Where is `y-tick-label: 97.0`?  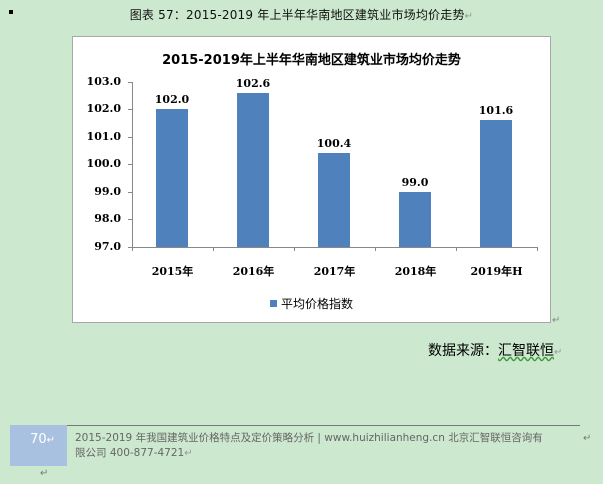
y-tick-label: 97.0 is located at coordinates (107, 246).